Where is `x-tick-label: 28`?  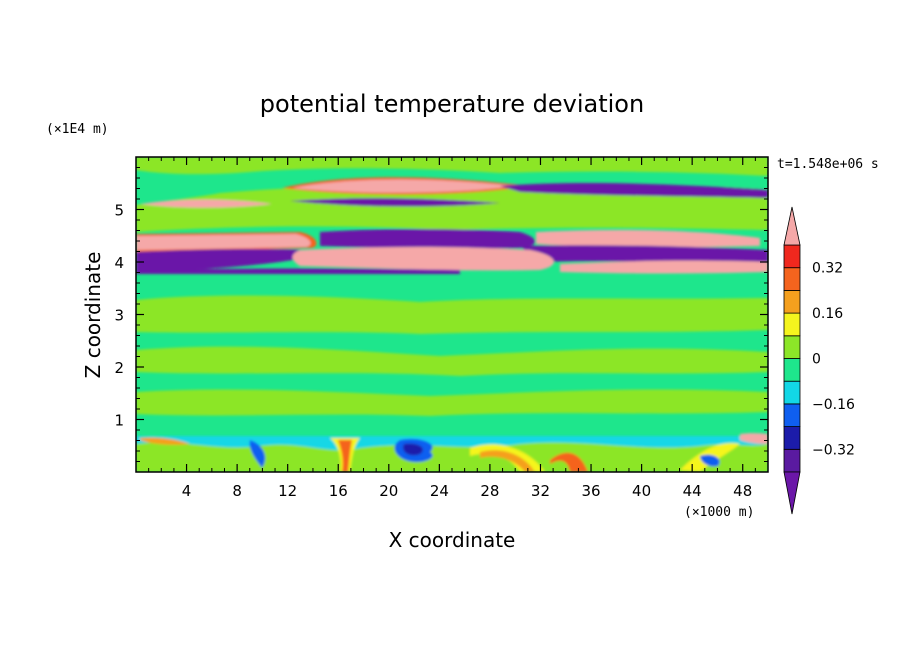 x-tick-label: 28 is located at coordinates (489, 491).